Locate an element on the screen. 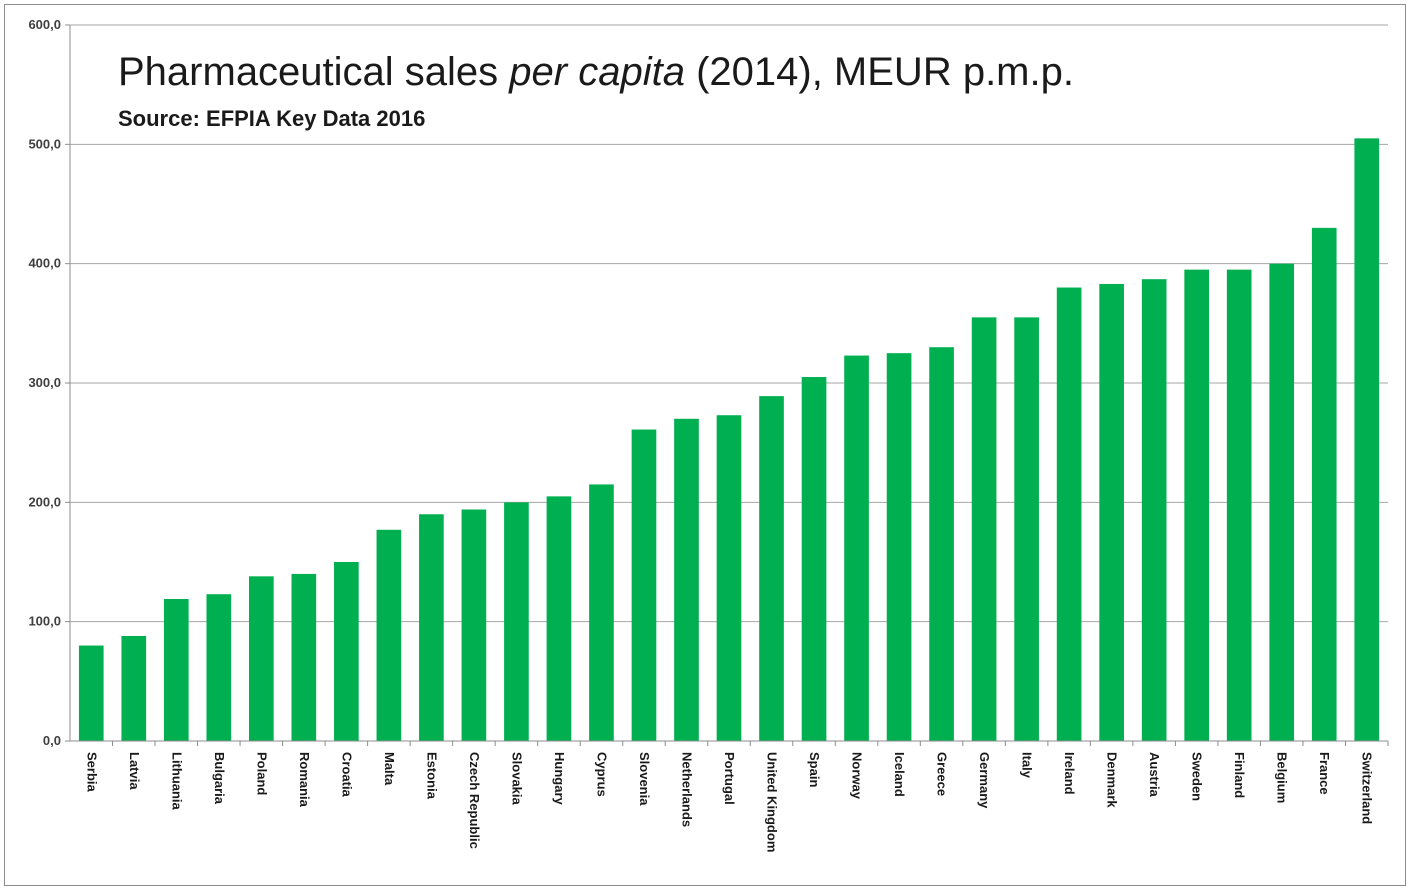 Image resolution: width=1412 pixels, height=890 pixels. x-tick-label: Denmark is located at coordinates (1112, 780).